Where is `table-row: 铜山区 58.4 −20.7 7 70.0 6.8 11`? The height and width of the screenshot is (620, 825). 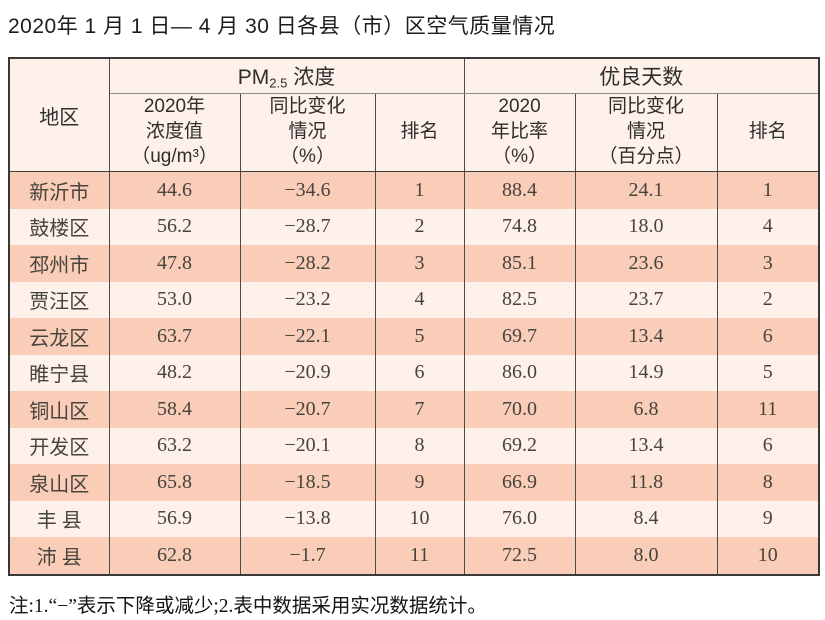
table-row: 铜山区 58.4 −20.7 7 70.0 6.8 11 is located at coordinates (414, 409).